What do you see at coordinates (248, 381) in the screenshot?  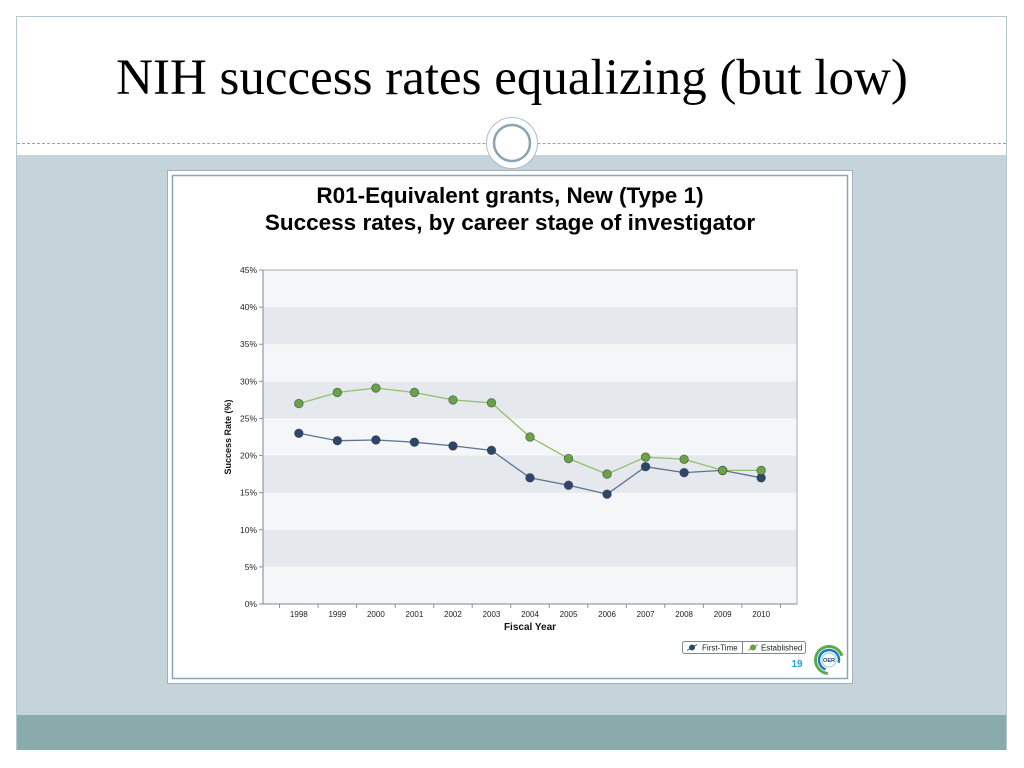 I see `y-tick-label: 30%` at bounding box center [248, 381].